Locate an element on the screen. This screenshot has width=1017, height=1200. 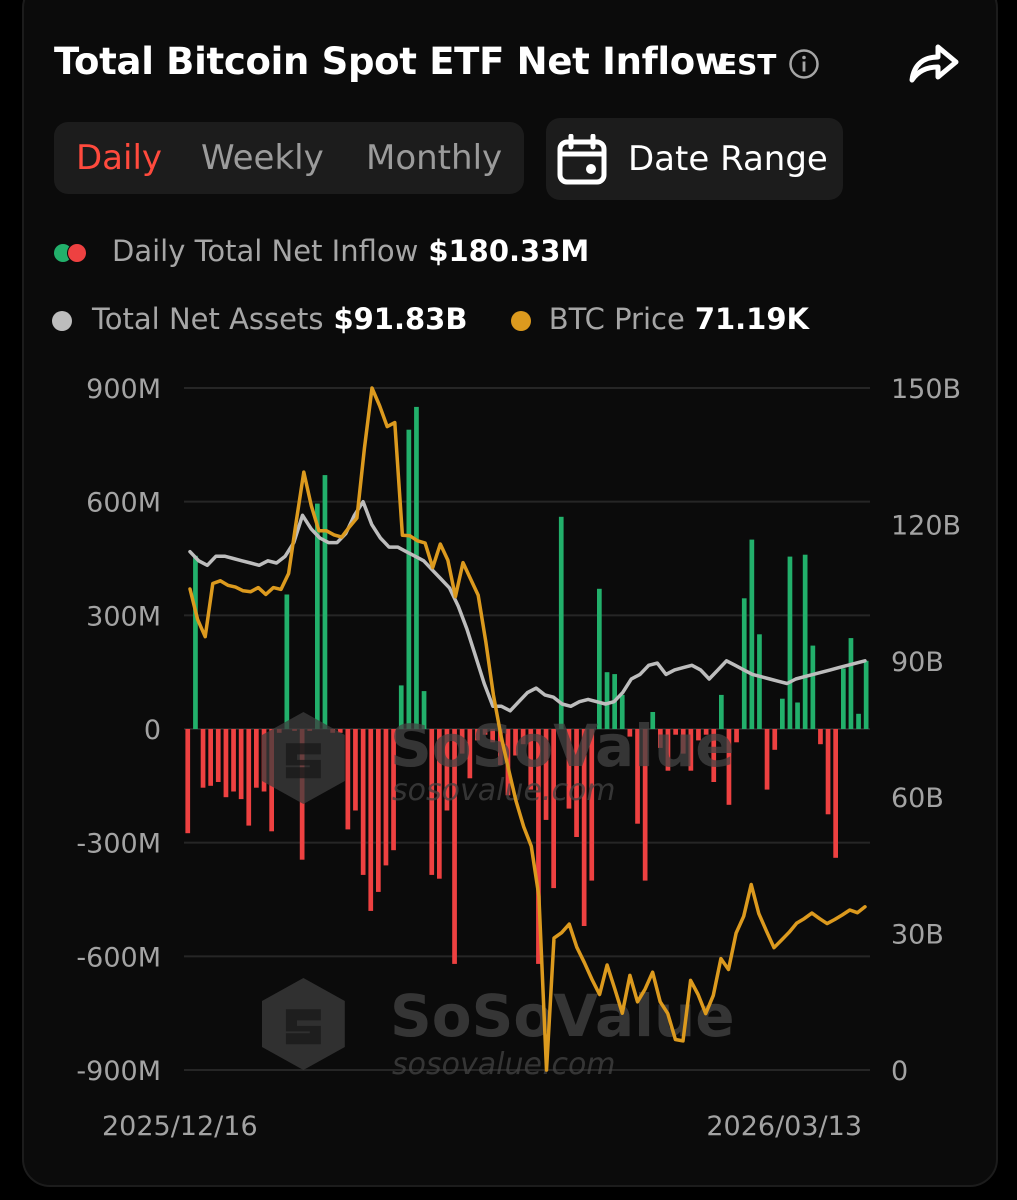
assets-legend-dot is located at coordinates (62, 321).